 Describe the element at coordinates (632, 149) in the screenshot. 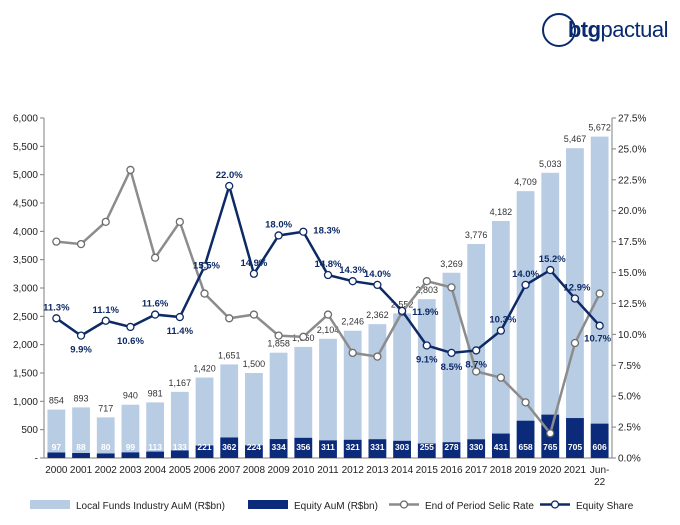

I see `right-tick-label: 25.0%` at that location.